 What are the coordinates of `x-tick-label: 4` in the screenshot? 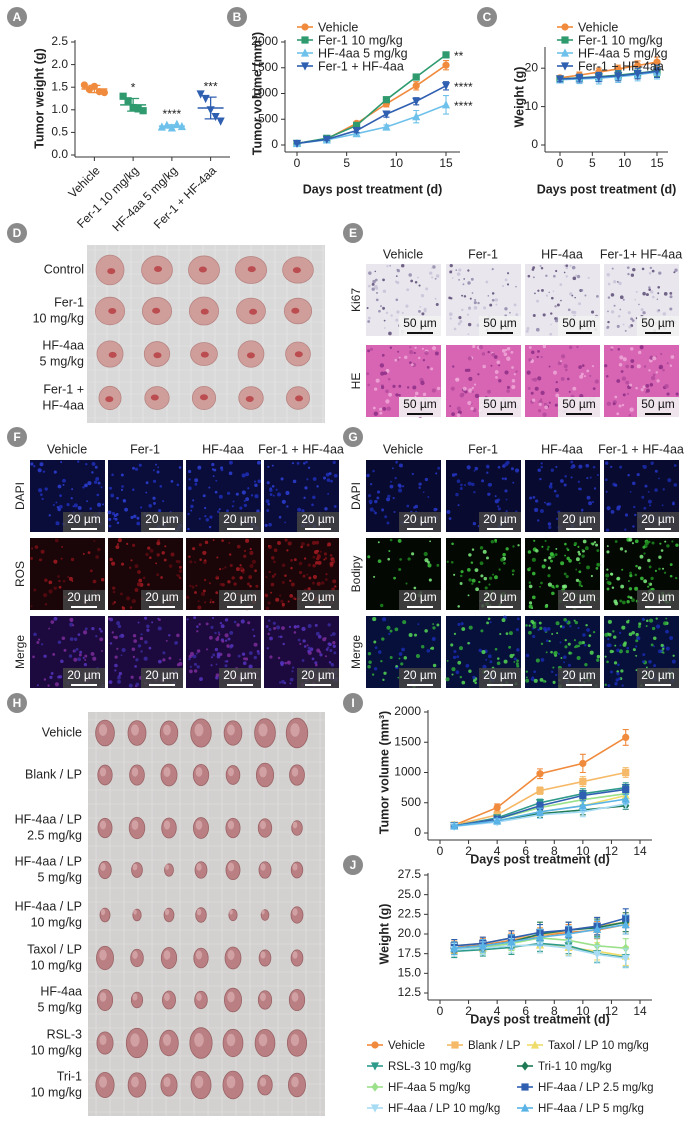 It's located at (497, 851).